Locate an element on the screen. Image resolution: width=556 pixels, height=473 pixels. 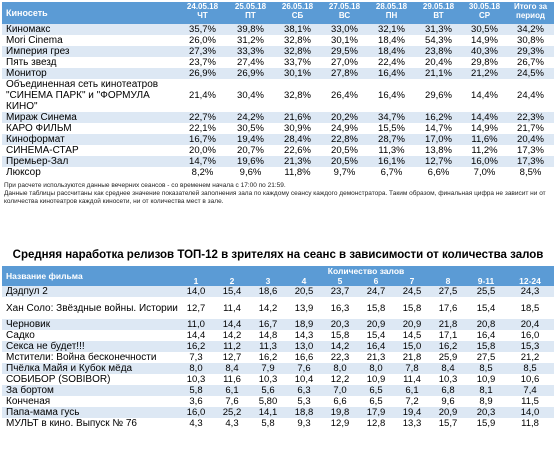
occupancy-value: 26,9% is located at coordinates (202, 73).